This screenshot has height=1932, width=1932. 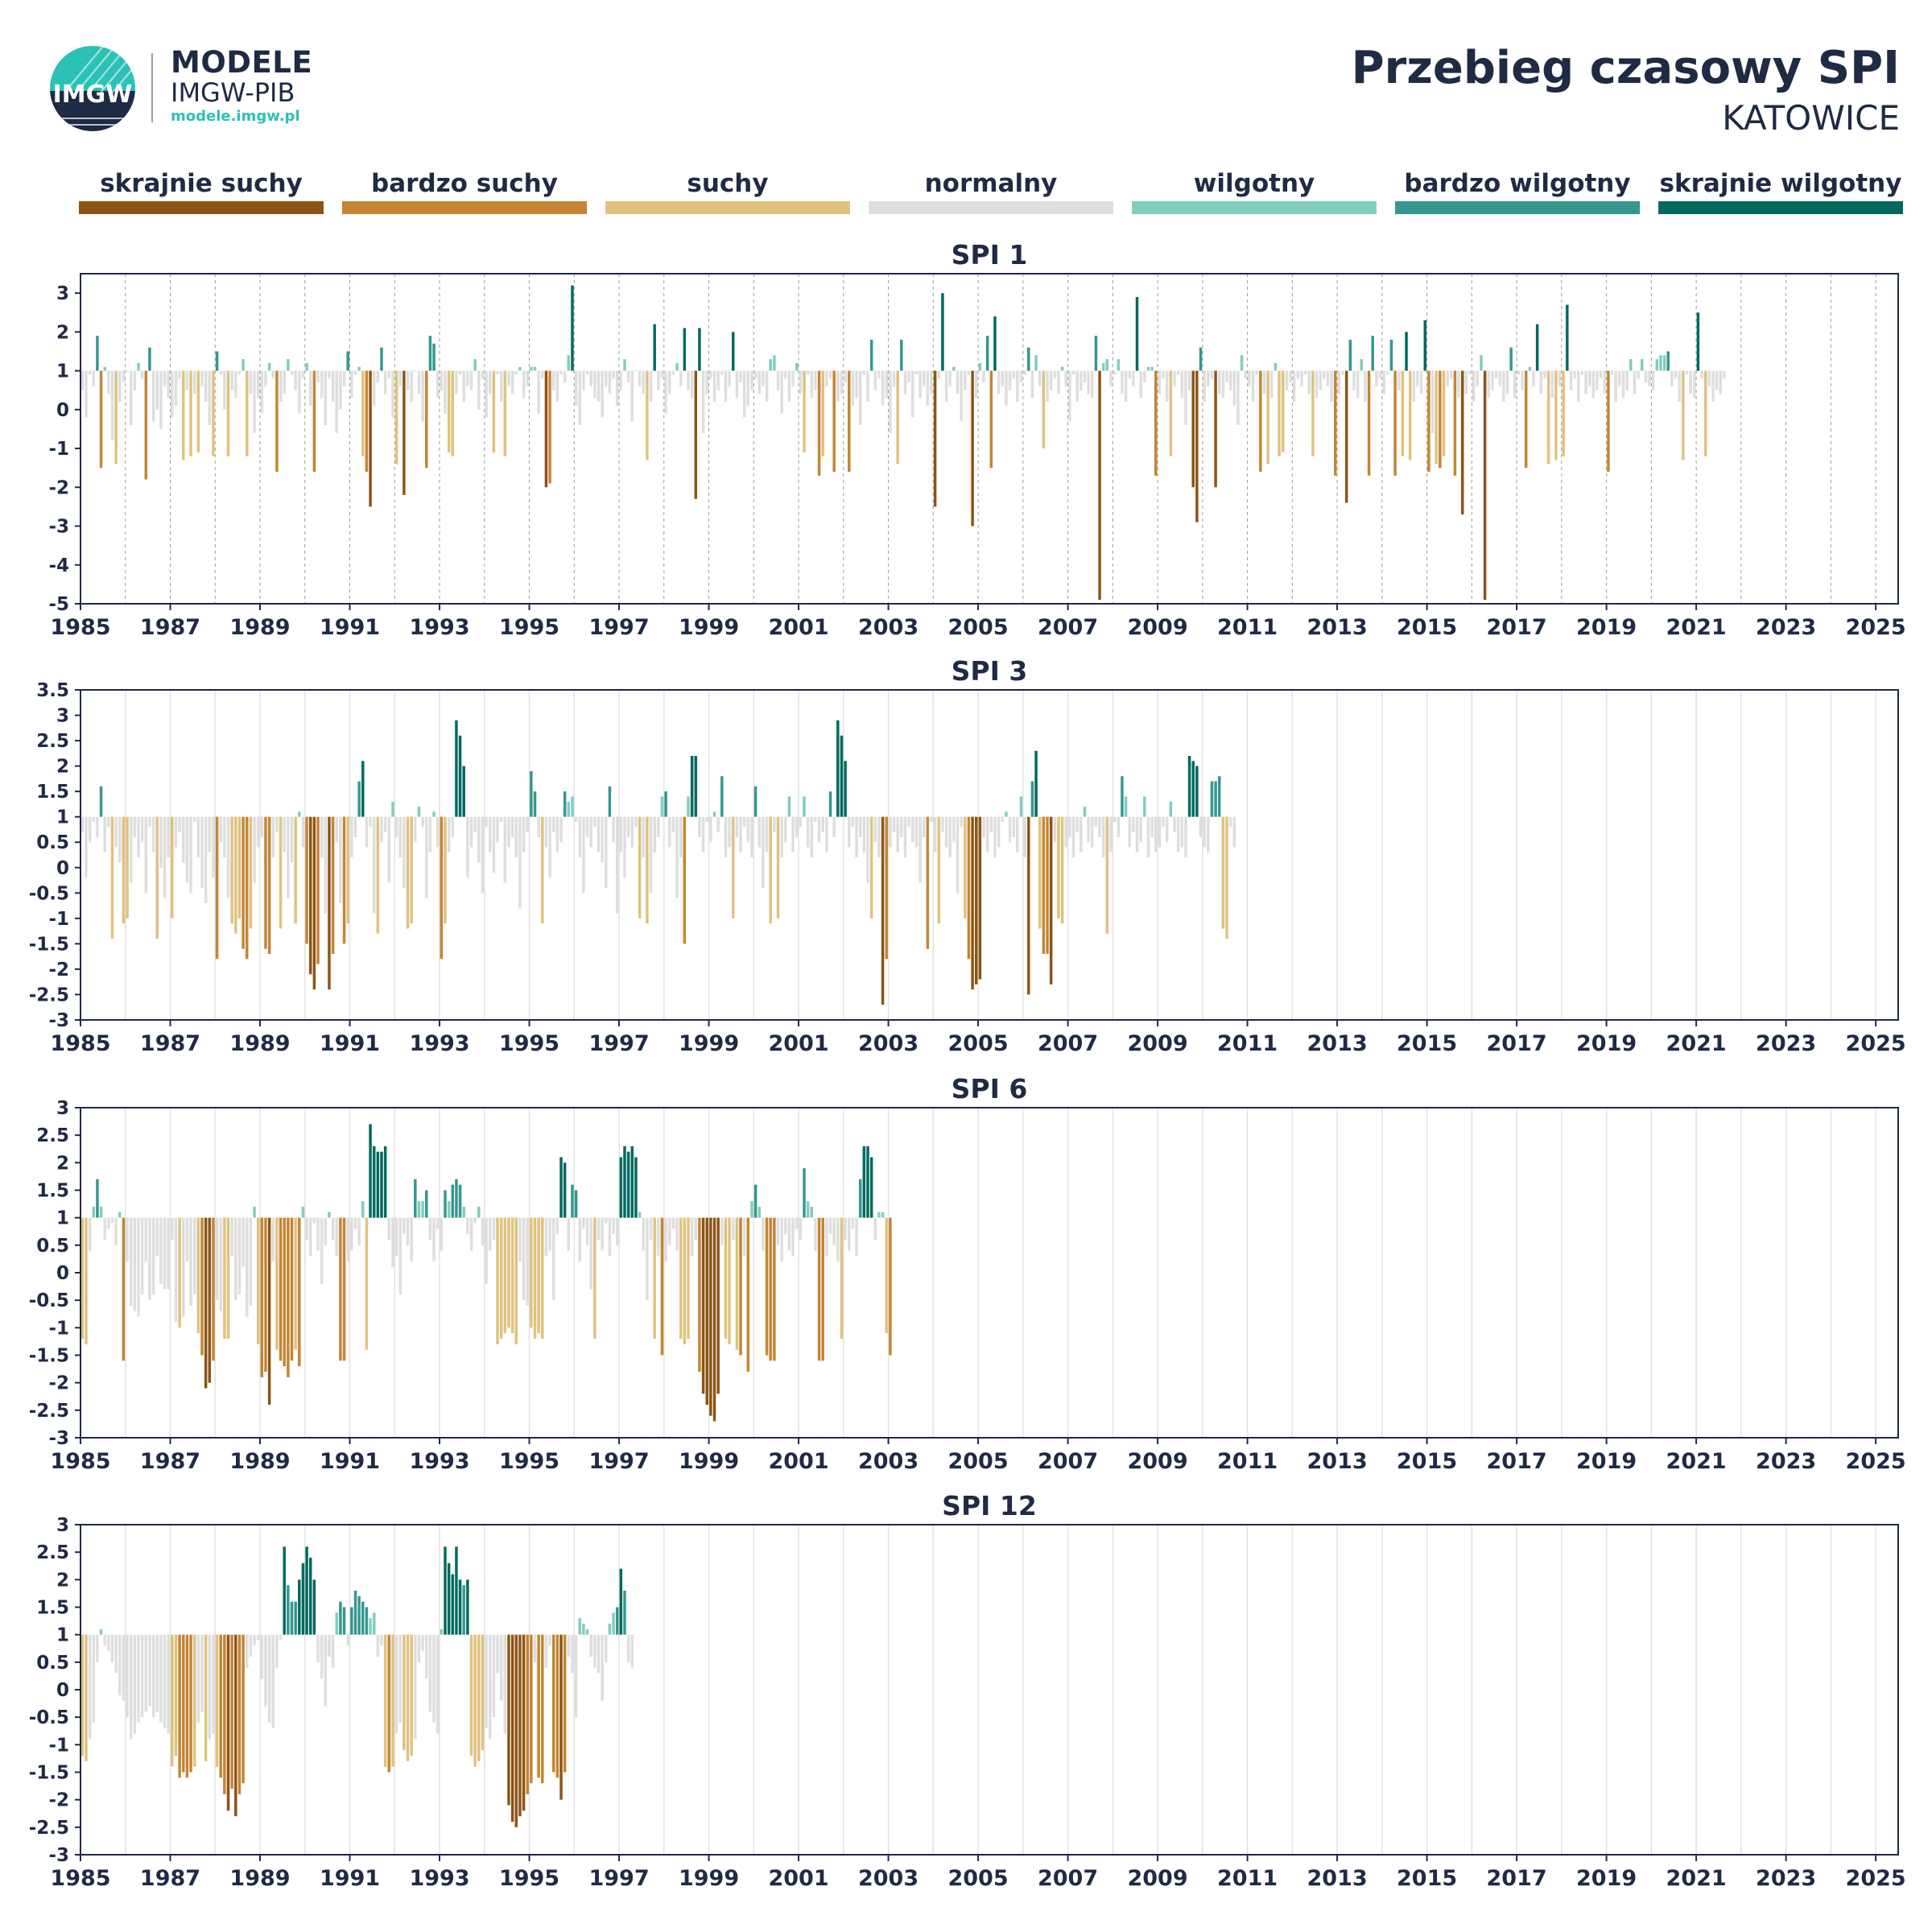 What do you see at coordinates (235, 116) in the screenshot?
I see `brand-url-link: modele.imgw.pl` at bounding box center [235, 116].